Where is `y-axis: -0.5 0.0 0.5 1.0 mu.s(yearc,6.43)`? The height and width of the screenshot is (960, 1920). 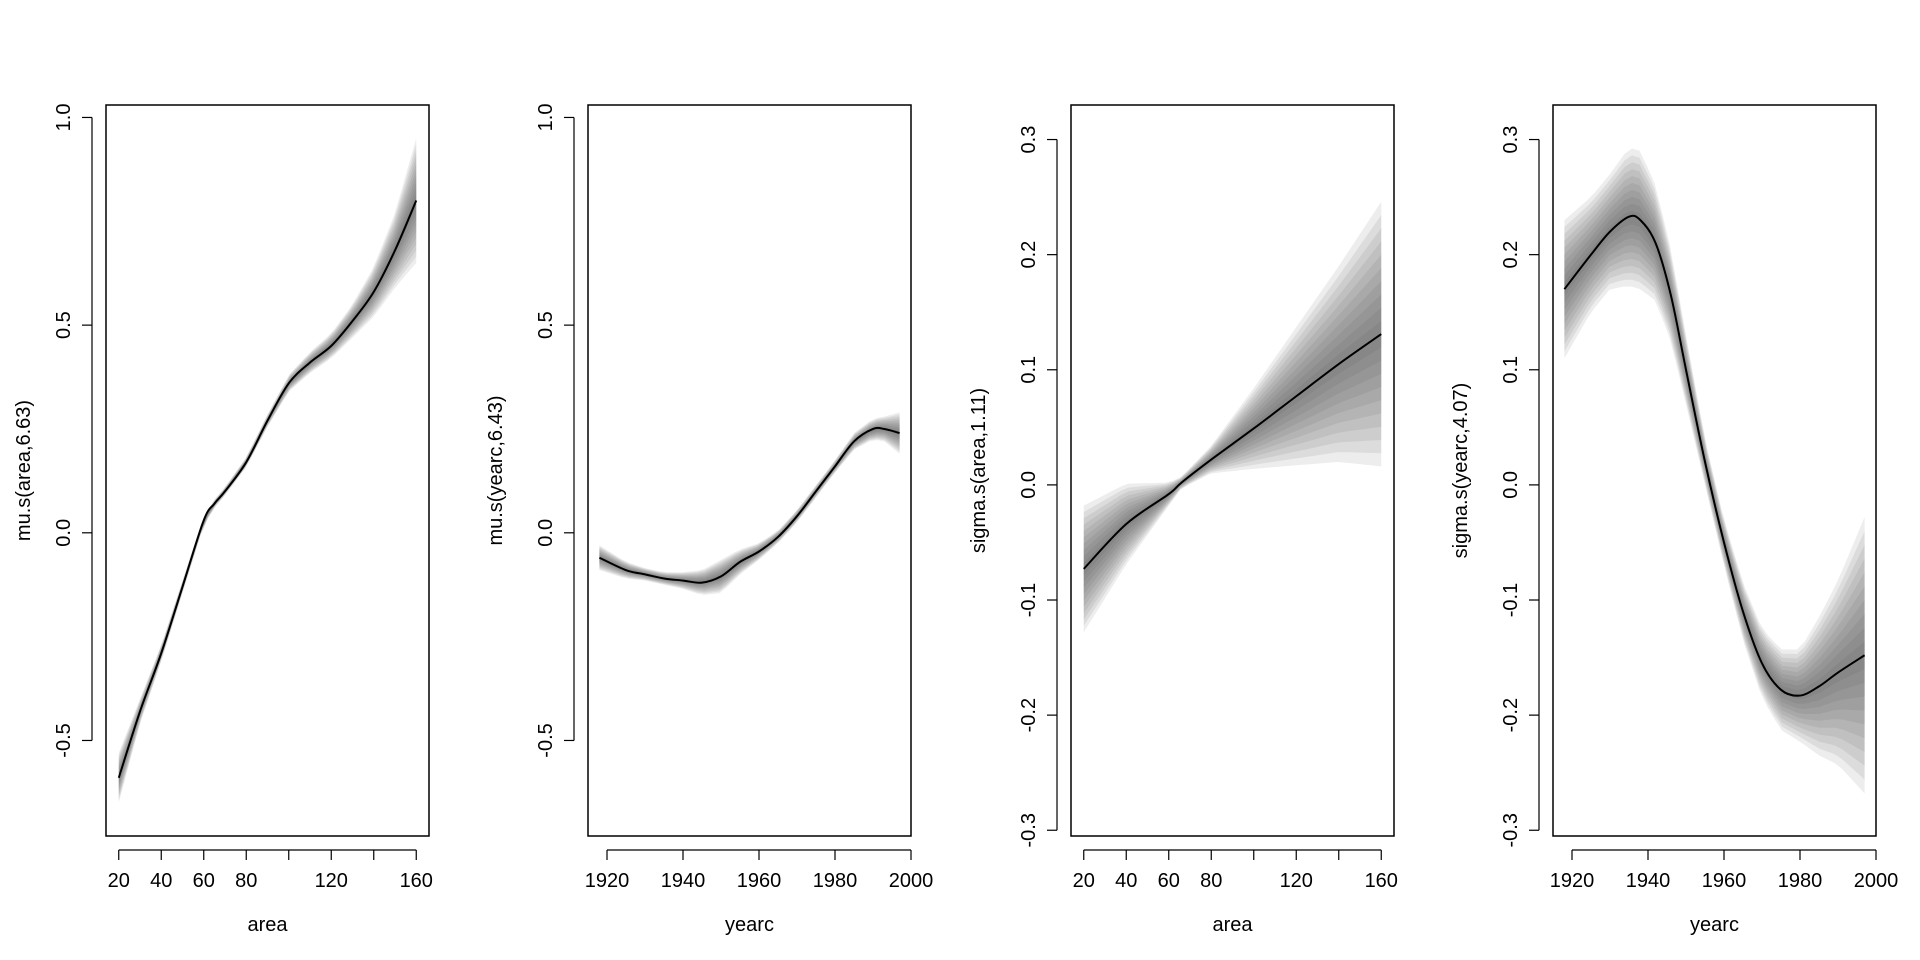 y-axis: -0.5 0.0 0.5 1.0 mu.s(yearc,6.43) is located at coordinates (530, 431).